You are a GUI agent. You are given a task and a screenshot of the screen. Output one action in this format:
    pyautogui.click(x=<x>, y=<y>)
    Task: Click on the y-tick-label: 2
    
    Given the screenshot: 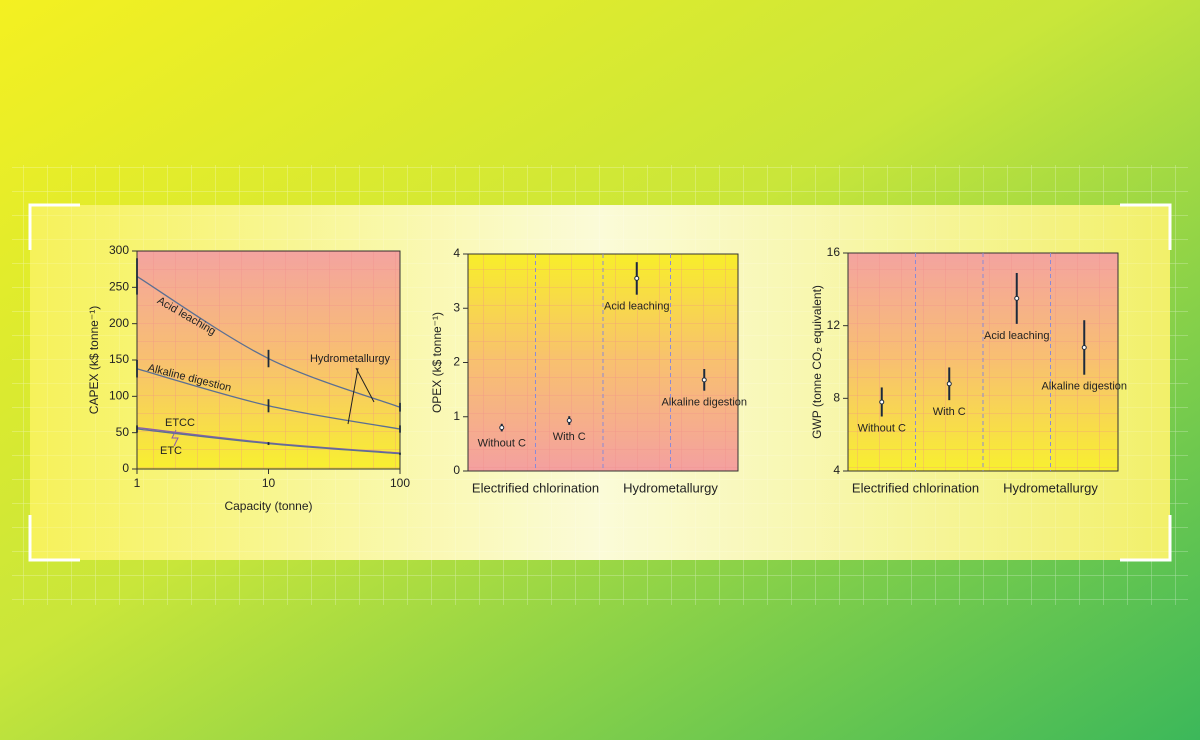 What is the action you would take?
    pyautogui.click(x=456, y=362)
    